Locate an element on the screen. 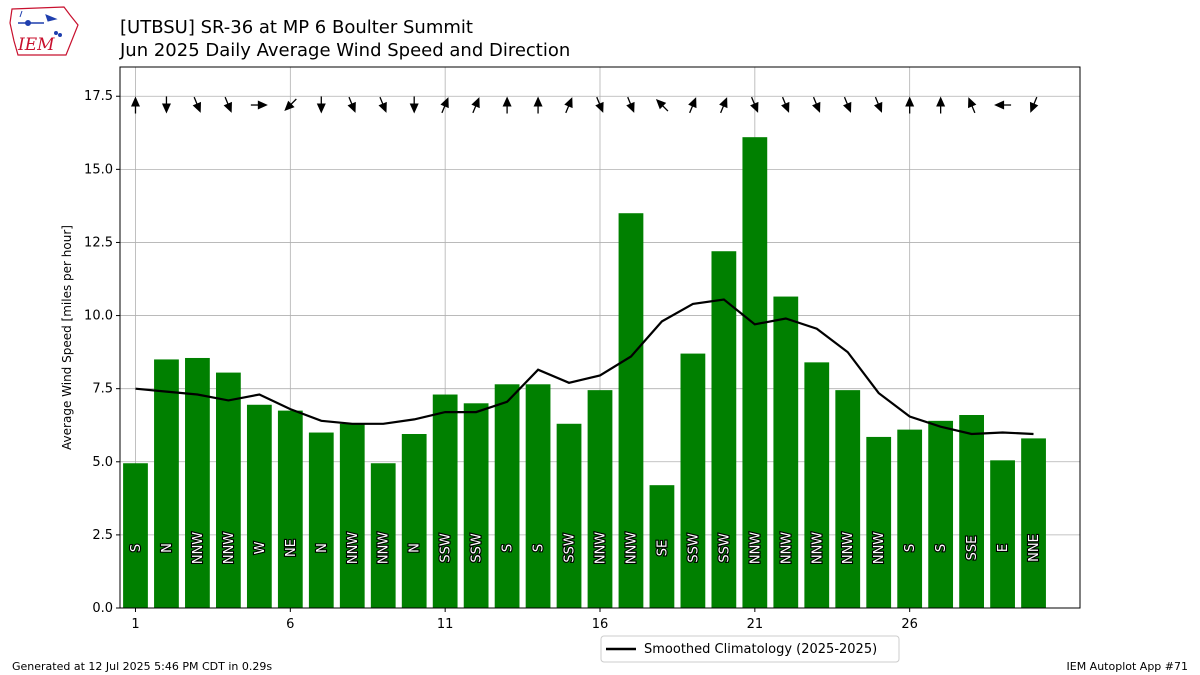 Image resolution: width=1200 pixels, height=675 pixels. x-tick-label: 21 is located at coordinates (755, 624).